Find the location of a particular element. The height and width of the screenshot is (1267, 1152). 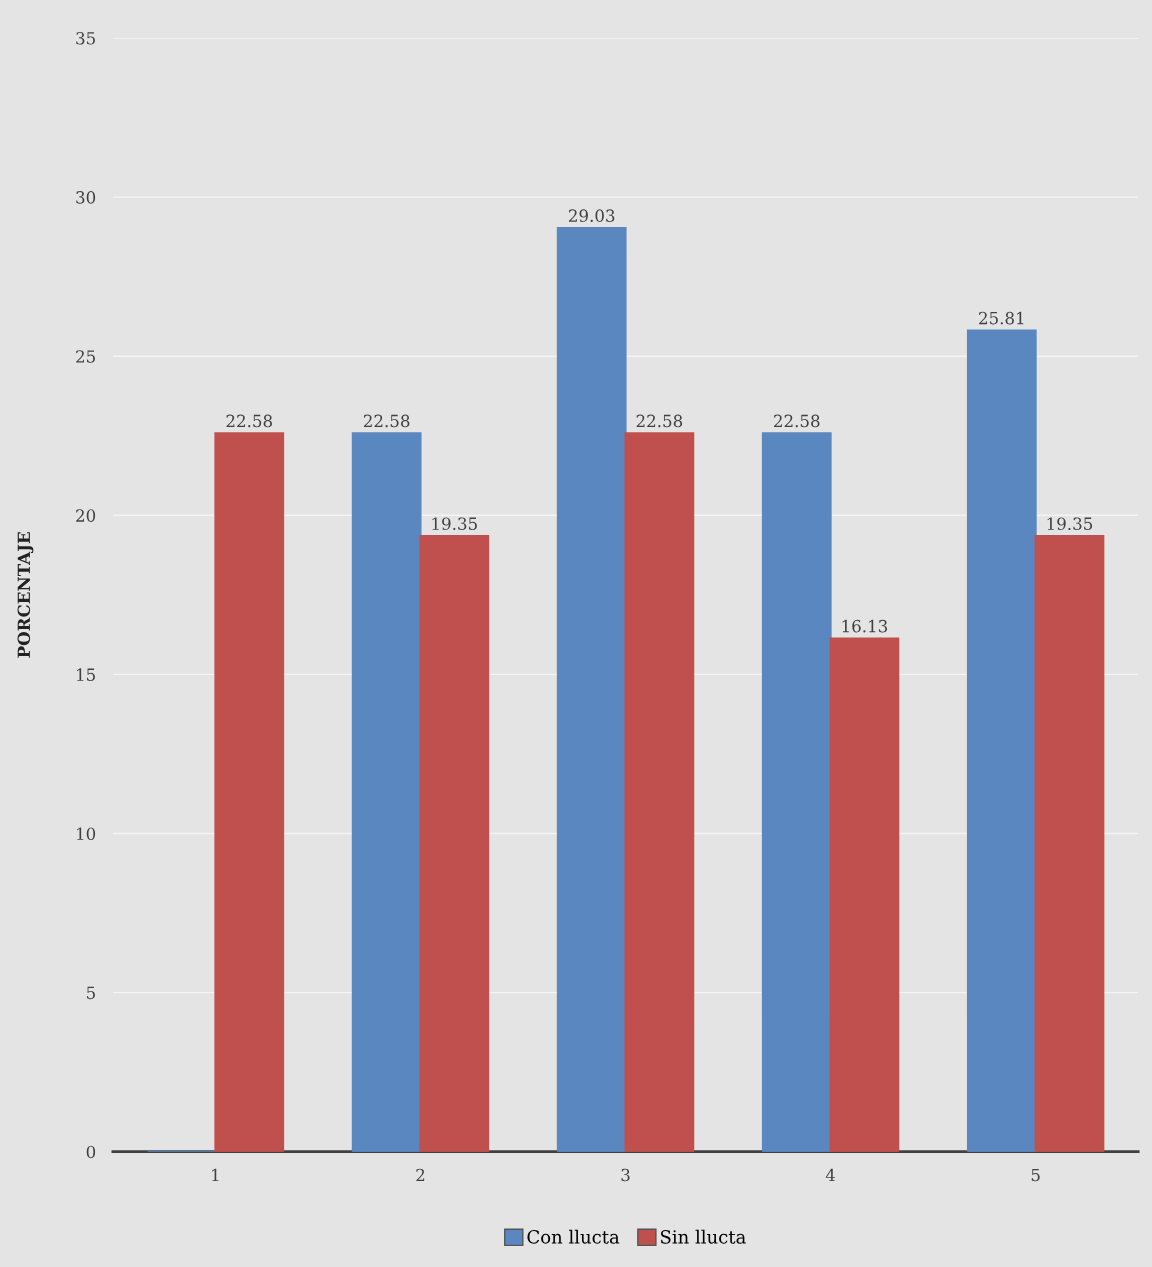

y-tick-label: 35 is located at coordinates (85, 38).